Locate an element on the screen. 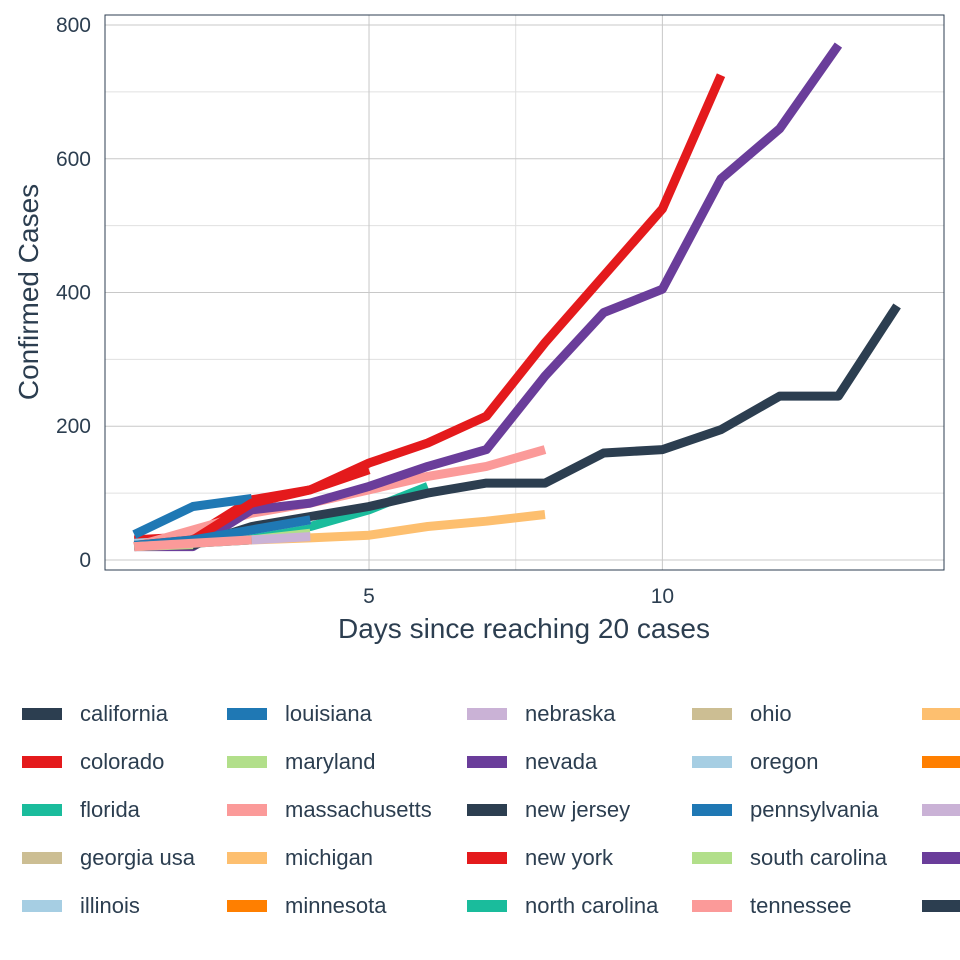 This screenshot has height=960, width=960. legend-item: florida is located at coordinates (70, 810).